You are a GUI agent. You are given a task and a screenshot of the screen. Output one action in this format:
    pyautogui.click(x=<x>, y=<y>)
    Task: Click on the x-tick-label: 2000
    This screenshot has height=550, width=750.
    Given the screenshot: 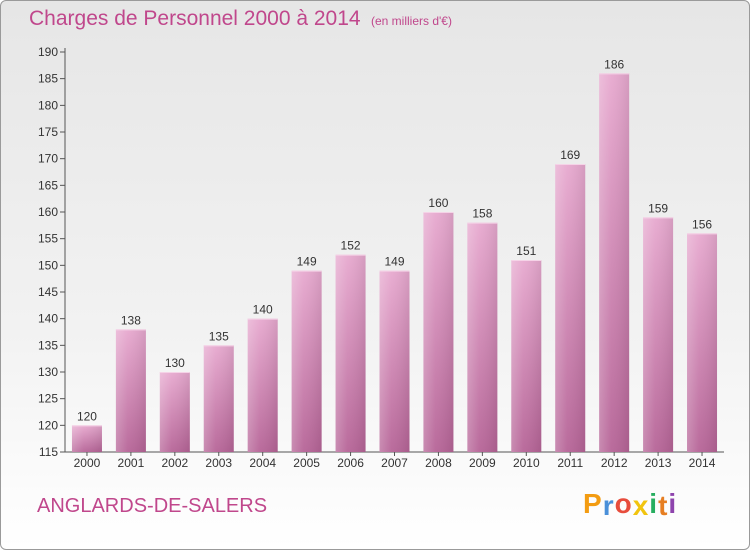 What is the action you would take?
    pyautogui.click(x=87, y=463)
    